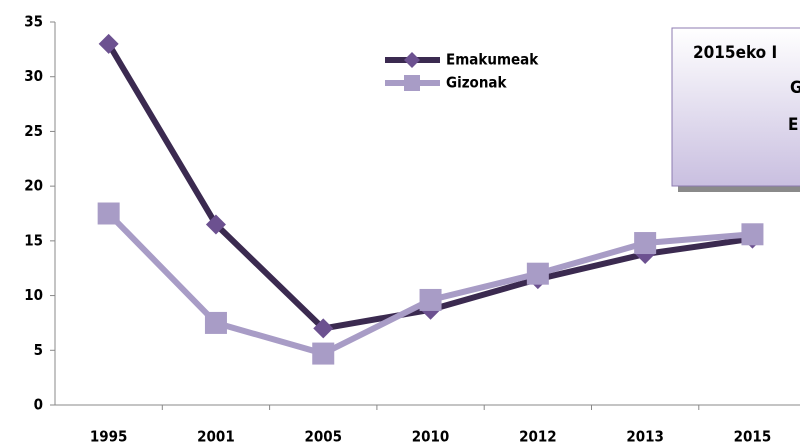 The width and height of the screenshot is (800, 448). I want to click on annotation-box, so click(735, 107).